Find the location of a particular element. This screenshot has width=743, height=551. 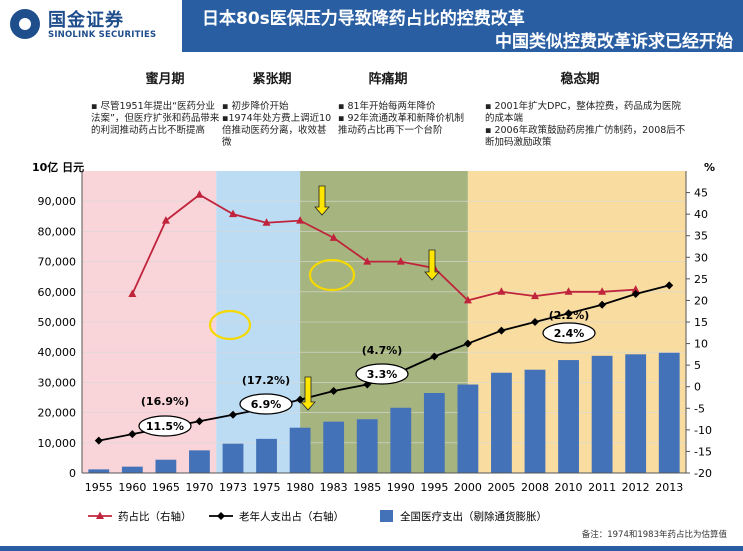

page-subtitle: 中国类似控费改革诉求已经开始 is located at coordinates (614, 42).